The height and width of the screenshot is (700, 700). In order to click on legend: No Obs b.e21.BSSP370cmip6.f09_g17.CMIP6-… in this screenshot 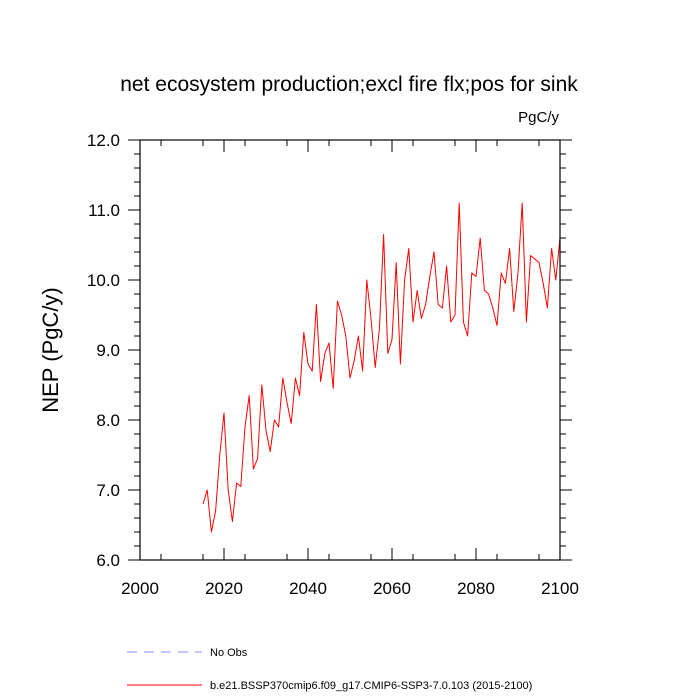, I will do `click(329, 669)`.